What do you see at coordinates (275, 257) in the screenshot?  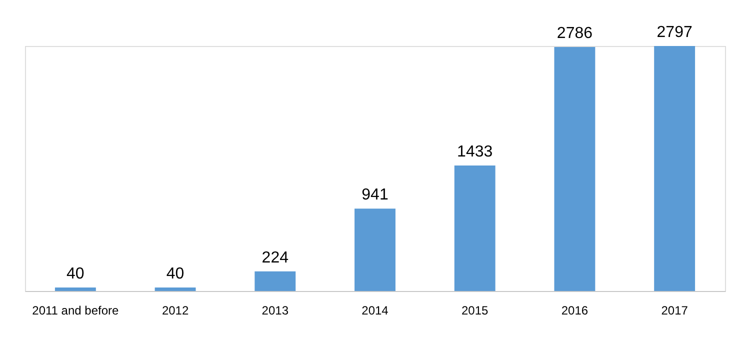 I see `data-label: 224` at bounding box center [275, 257].